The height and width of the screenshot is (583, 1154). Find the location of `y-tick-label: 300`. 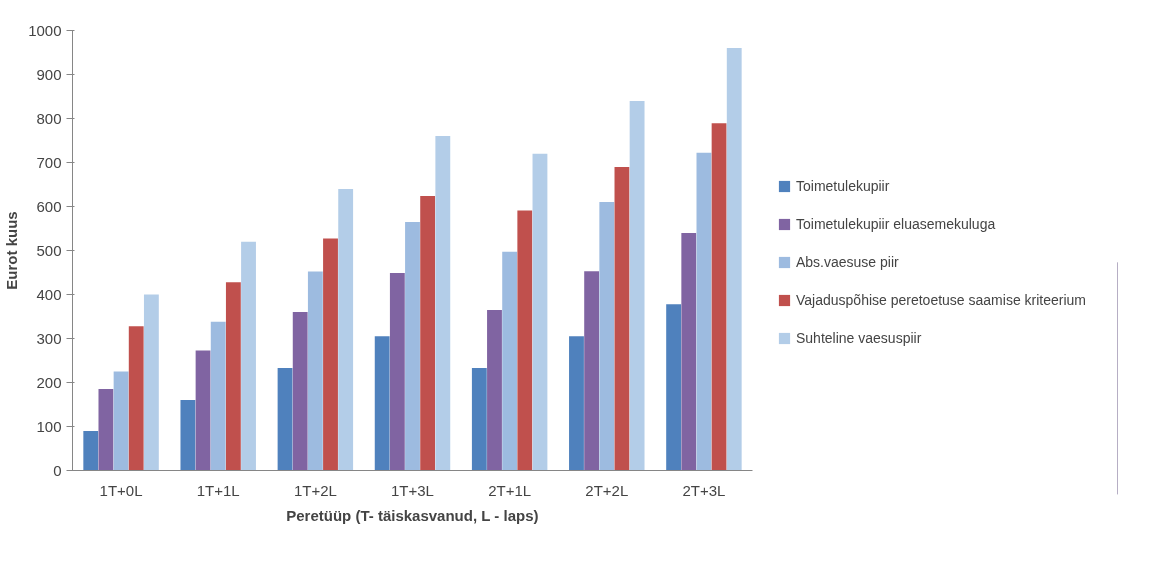

y-tick-label: 300 is located at coordinates (49, 338).